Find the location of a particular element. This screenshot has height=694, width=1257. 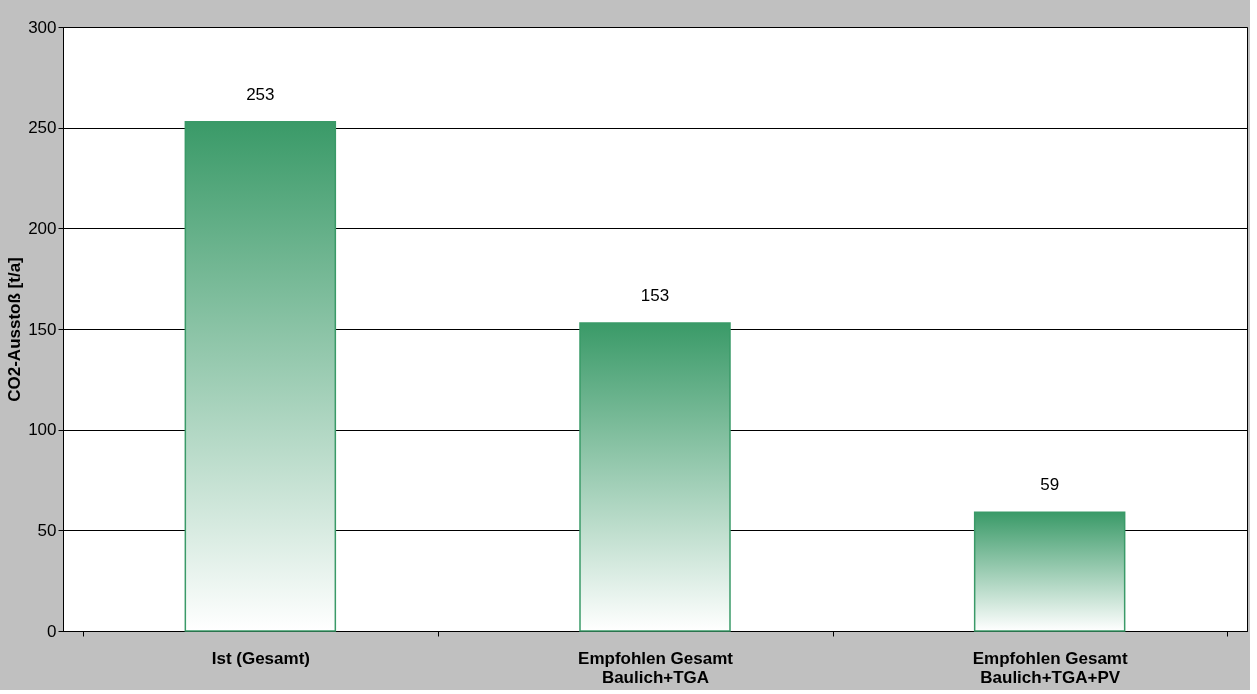

y-tick-label: 200 is located at coordinates (42, 228).